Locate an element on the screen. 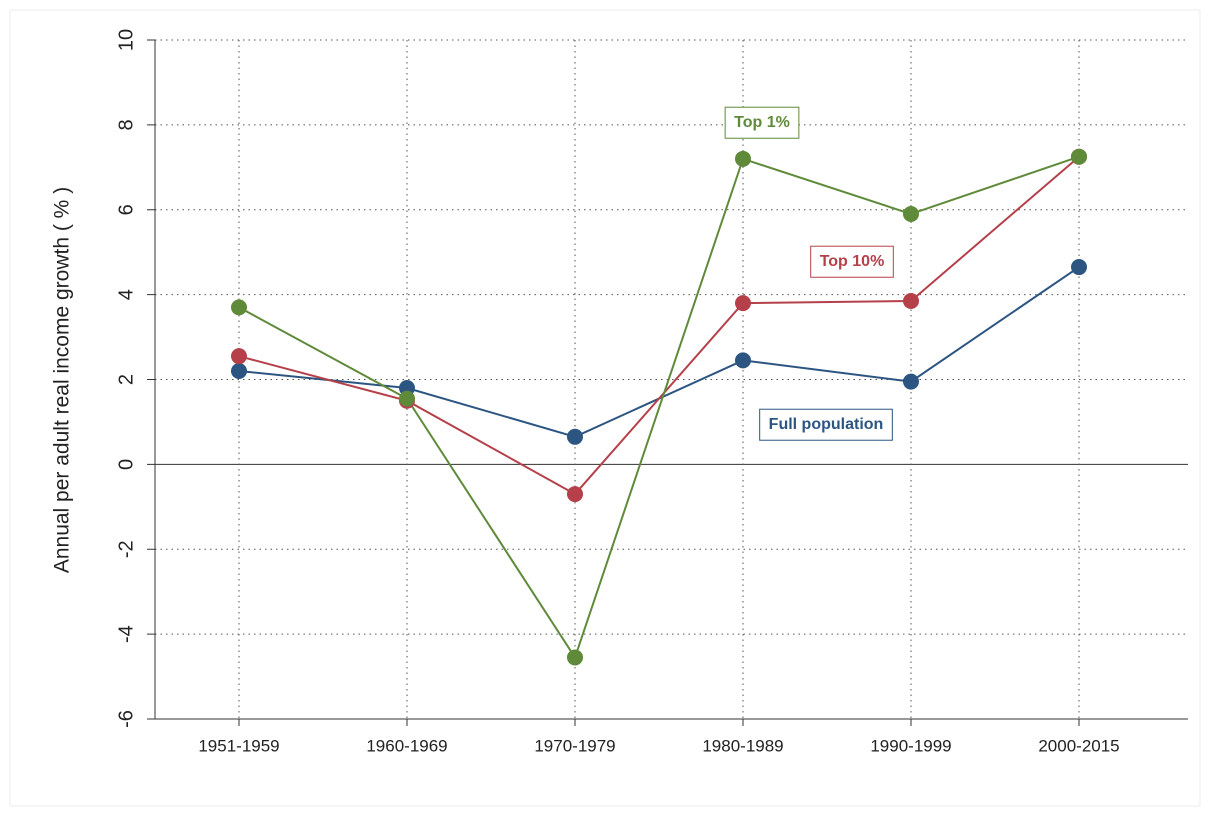 The image size is (1209, 814). x-tick-label: 1970-1979 is located at coordinates (574, 745).